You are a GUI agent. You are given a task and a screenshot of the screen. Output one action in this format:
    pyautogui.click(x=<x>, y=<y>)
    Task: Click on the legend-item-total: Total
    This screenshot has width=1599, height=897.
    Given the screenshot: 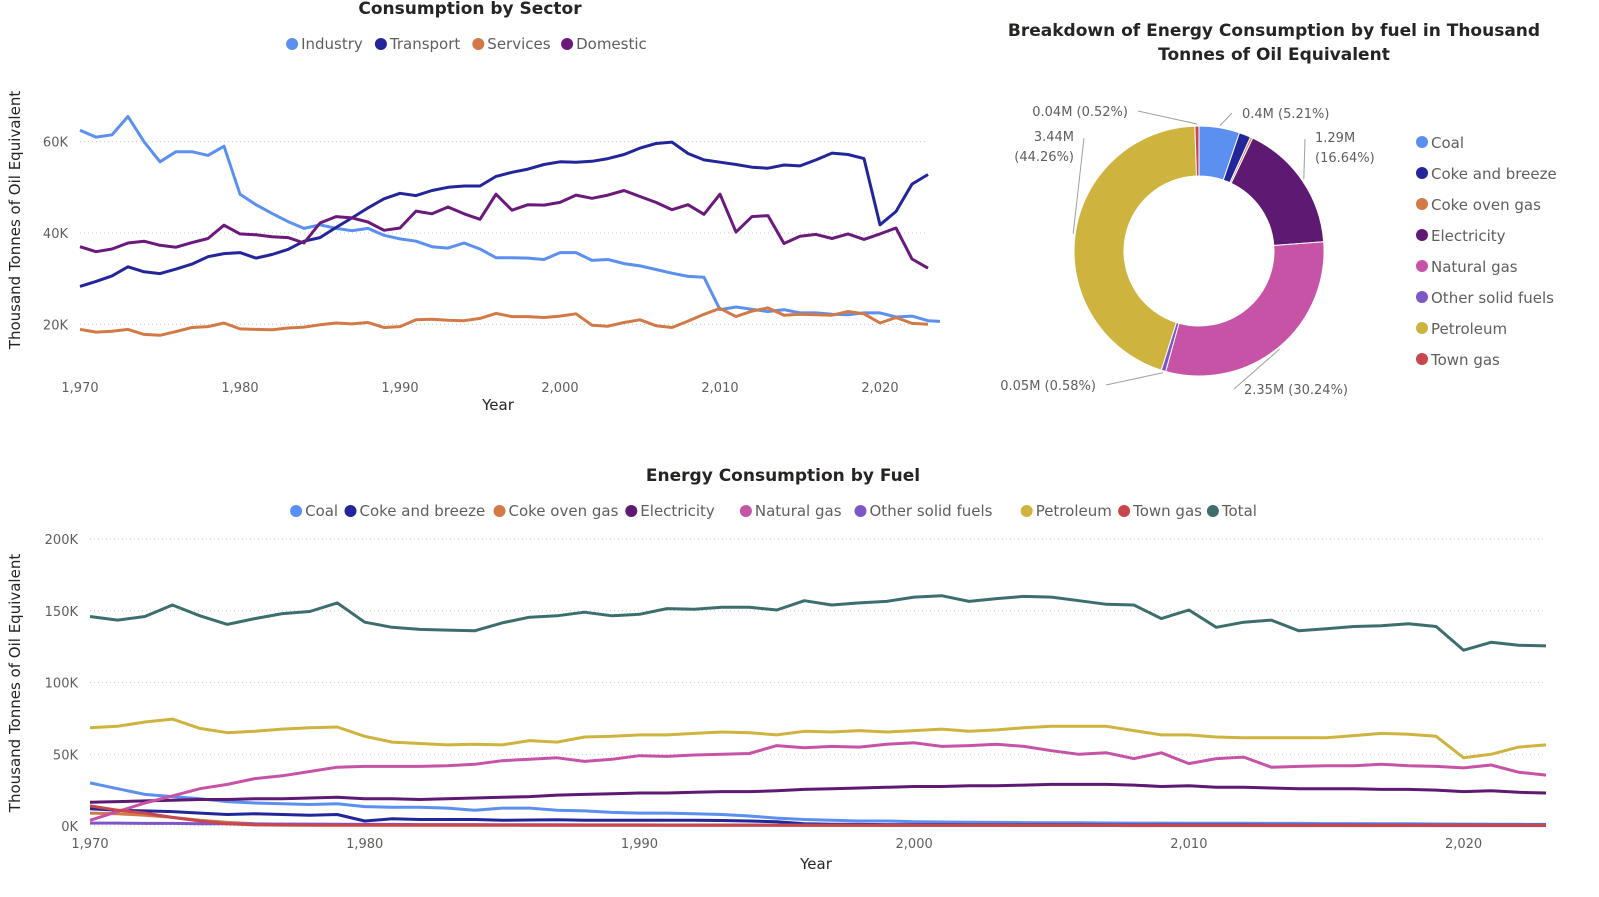 What is the action you would take?
    pyautogui.click(x=1231, y=511)
    